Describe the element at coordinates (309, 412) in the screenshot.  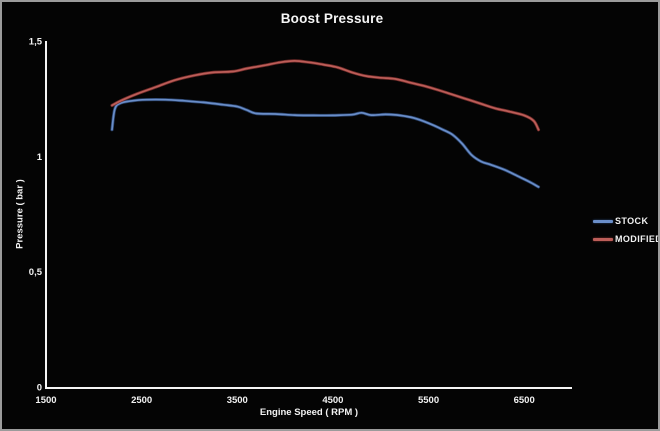
I see `x-axis-title: Engine Speed ( RPM )` at that location.